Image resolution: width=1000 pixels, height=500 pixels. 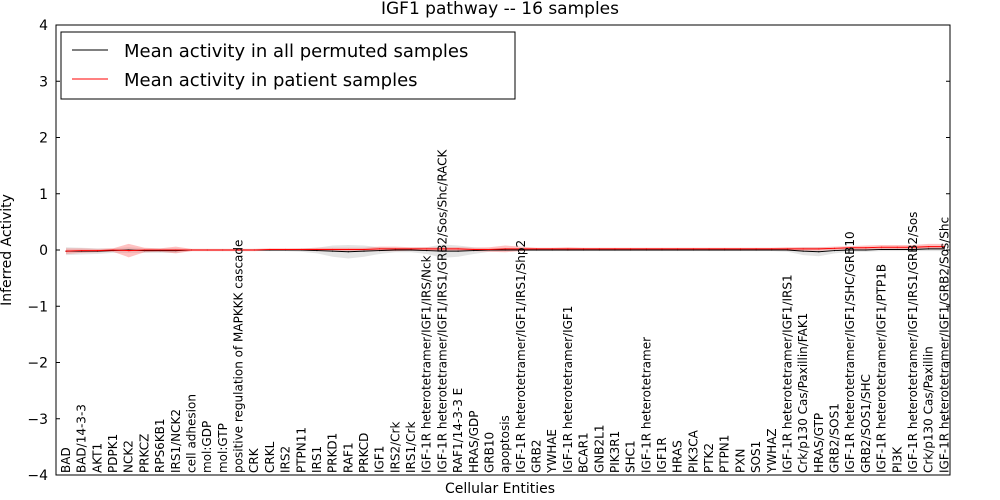 I want to click on x-axis-label: Cellular Entities, so click(x=500, y=489).